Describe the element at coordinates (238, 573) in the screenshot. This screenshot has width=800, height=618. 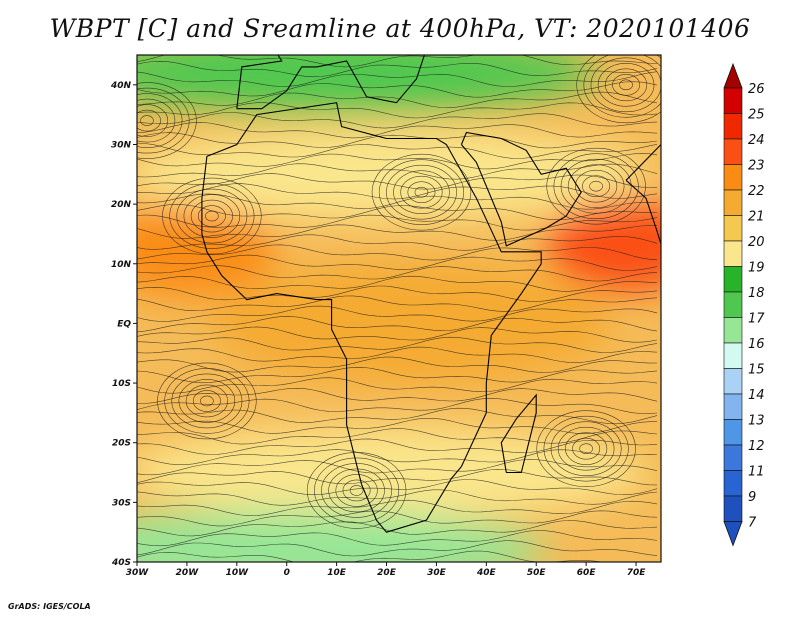
I see `lon-tick-label: 10W` at that location.